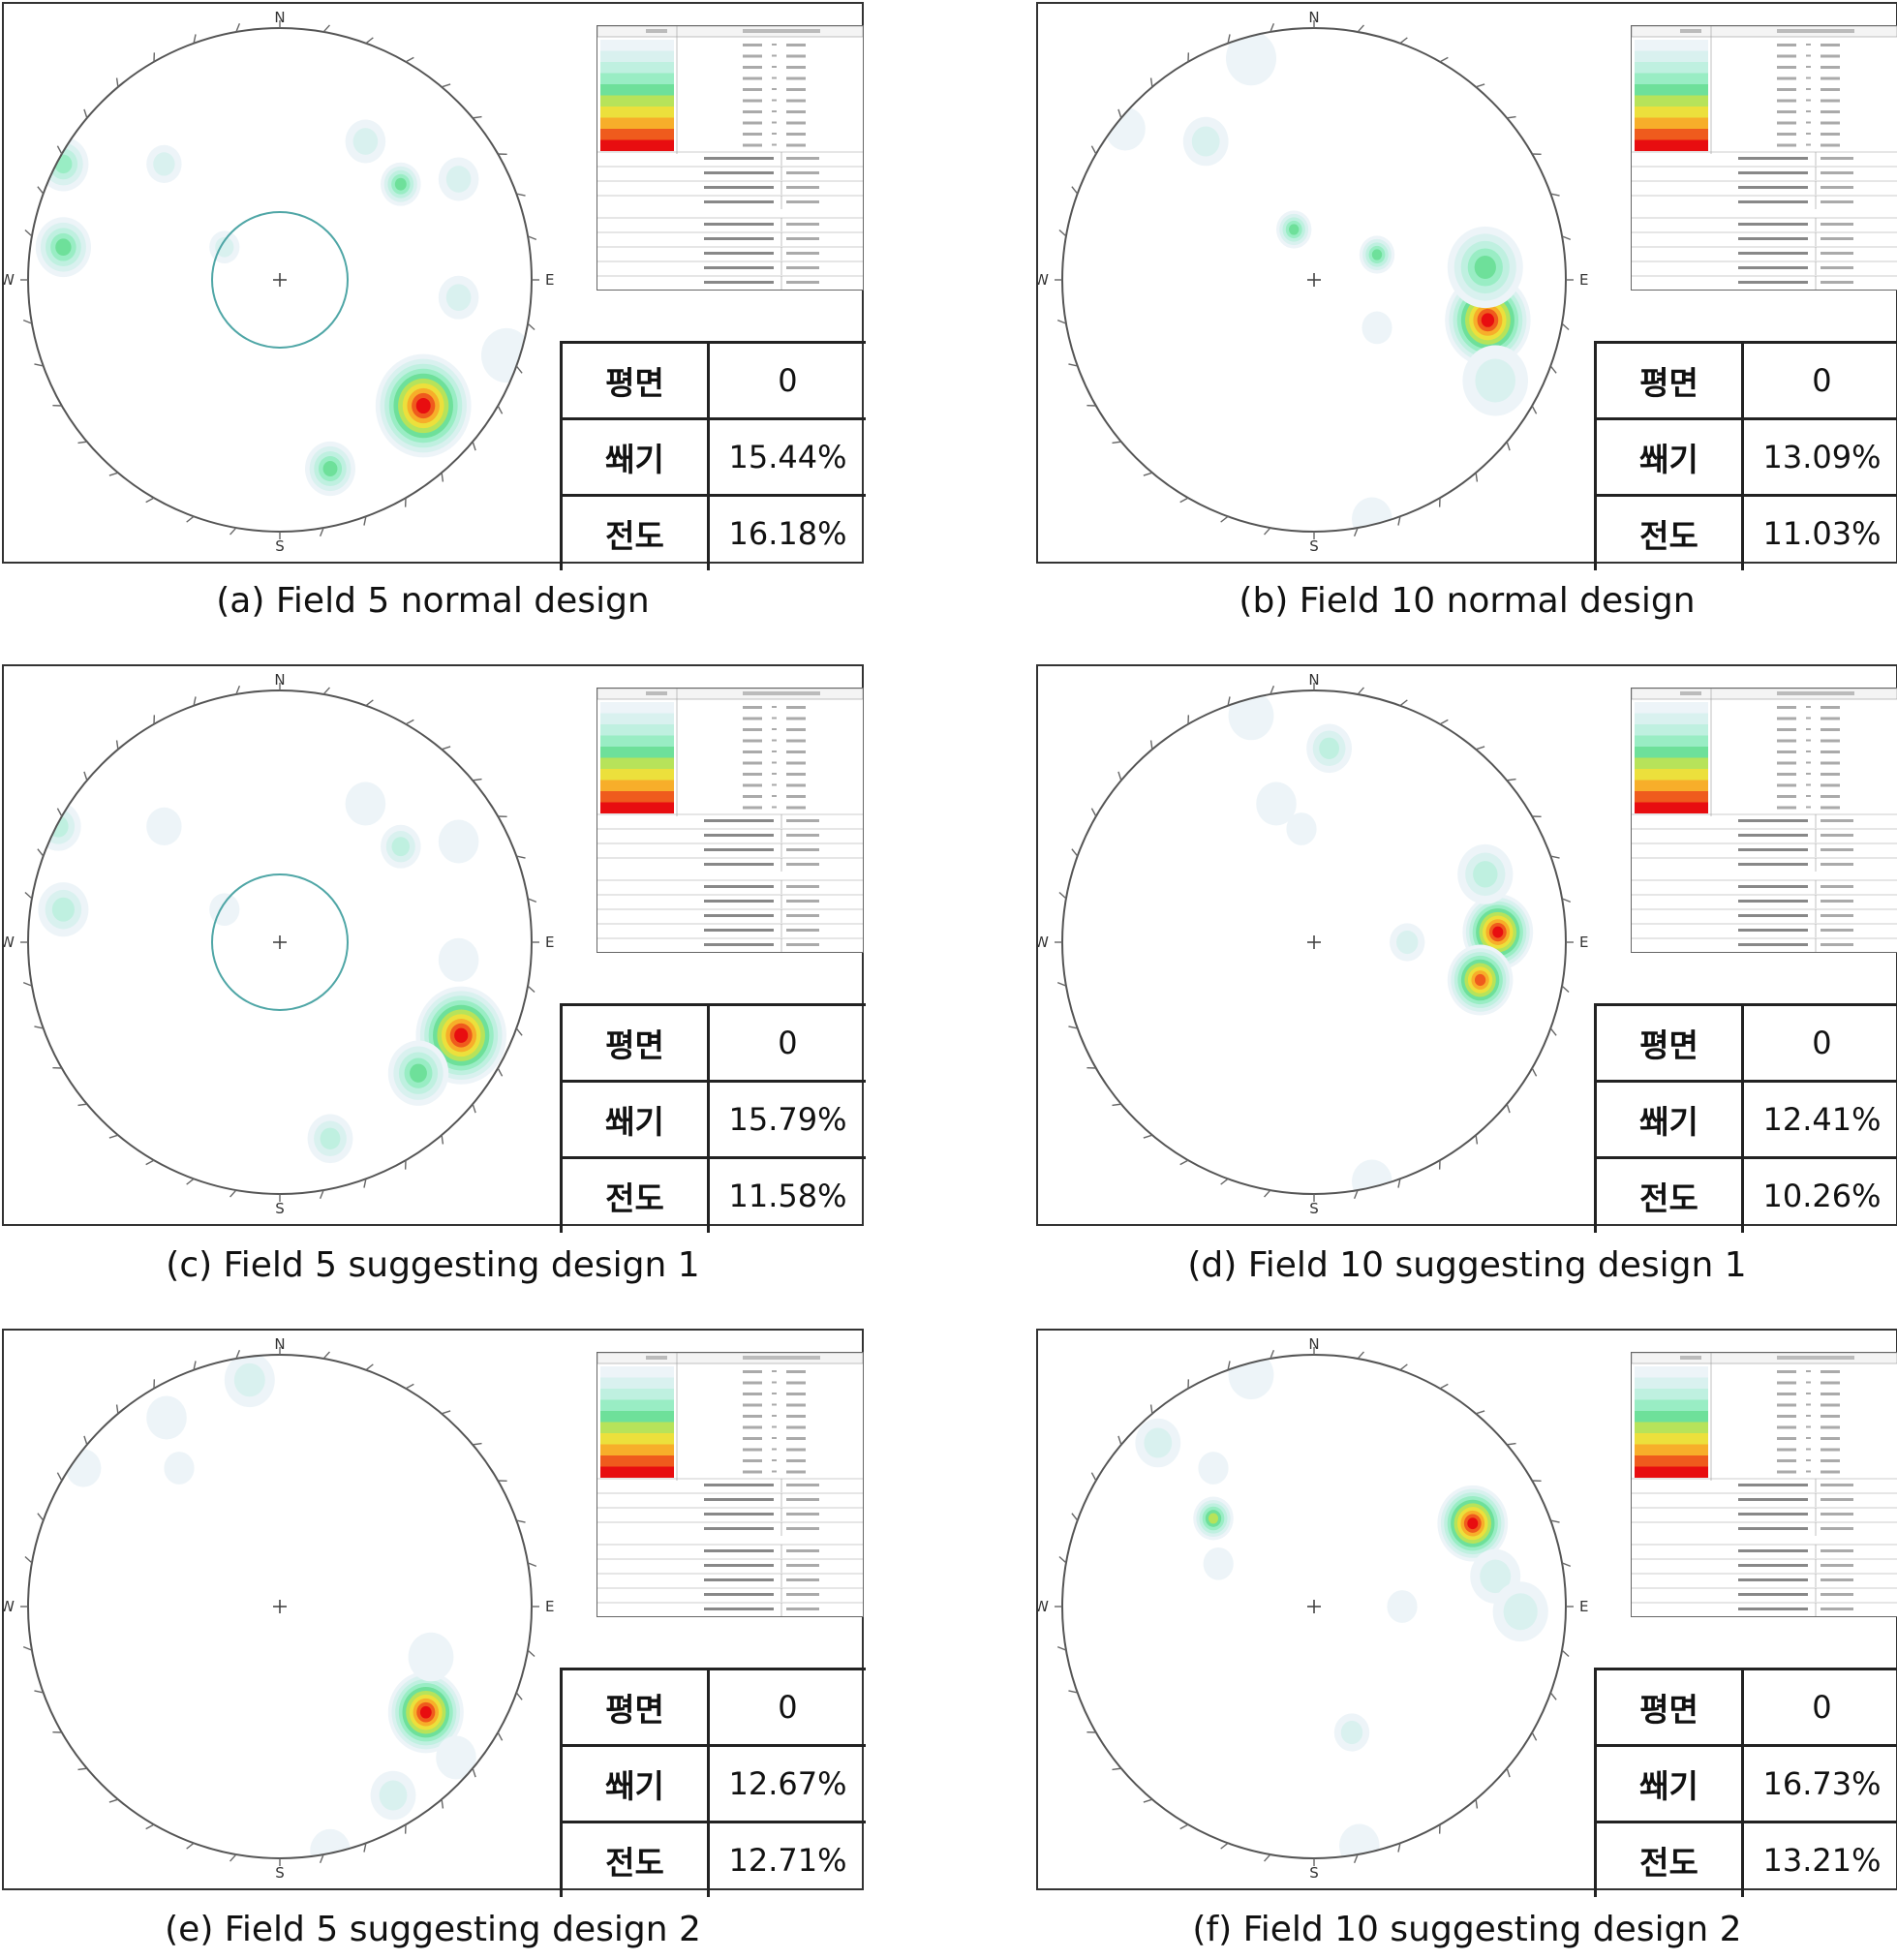  I want to click on panel-b: N S E W 평면 0 쐐기 13.09% 전도 11.03%, so click(1466, 286).